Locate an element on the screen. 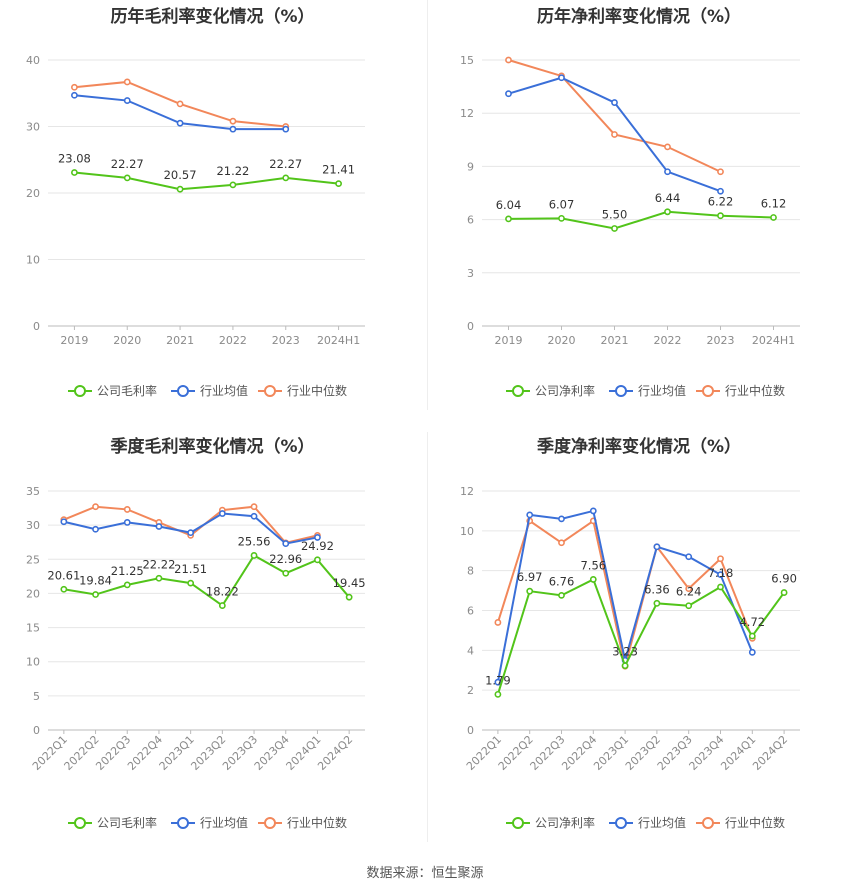 The image size is (850, 891). series-line-median is located at coordinates (614, 116).